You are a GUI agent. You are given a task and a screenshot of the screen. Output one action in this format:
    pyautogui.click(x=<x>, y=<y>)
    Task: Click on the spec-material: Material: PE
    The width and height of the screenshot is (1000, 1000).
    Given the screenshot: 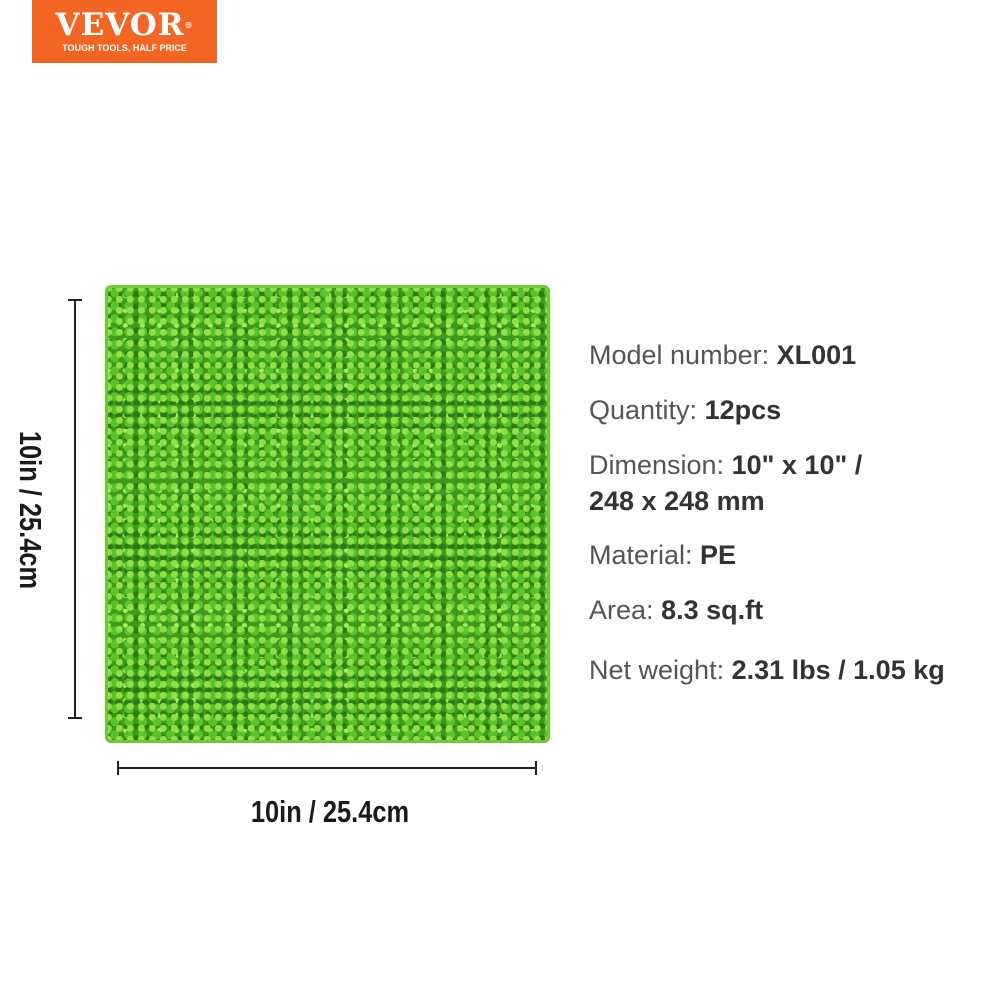 What is the action you would take?
    pyautogui.click(x=663, y=555)
    